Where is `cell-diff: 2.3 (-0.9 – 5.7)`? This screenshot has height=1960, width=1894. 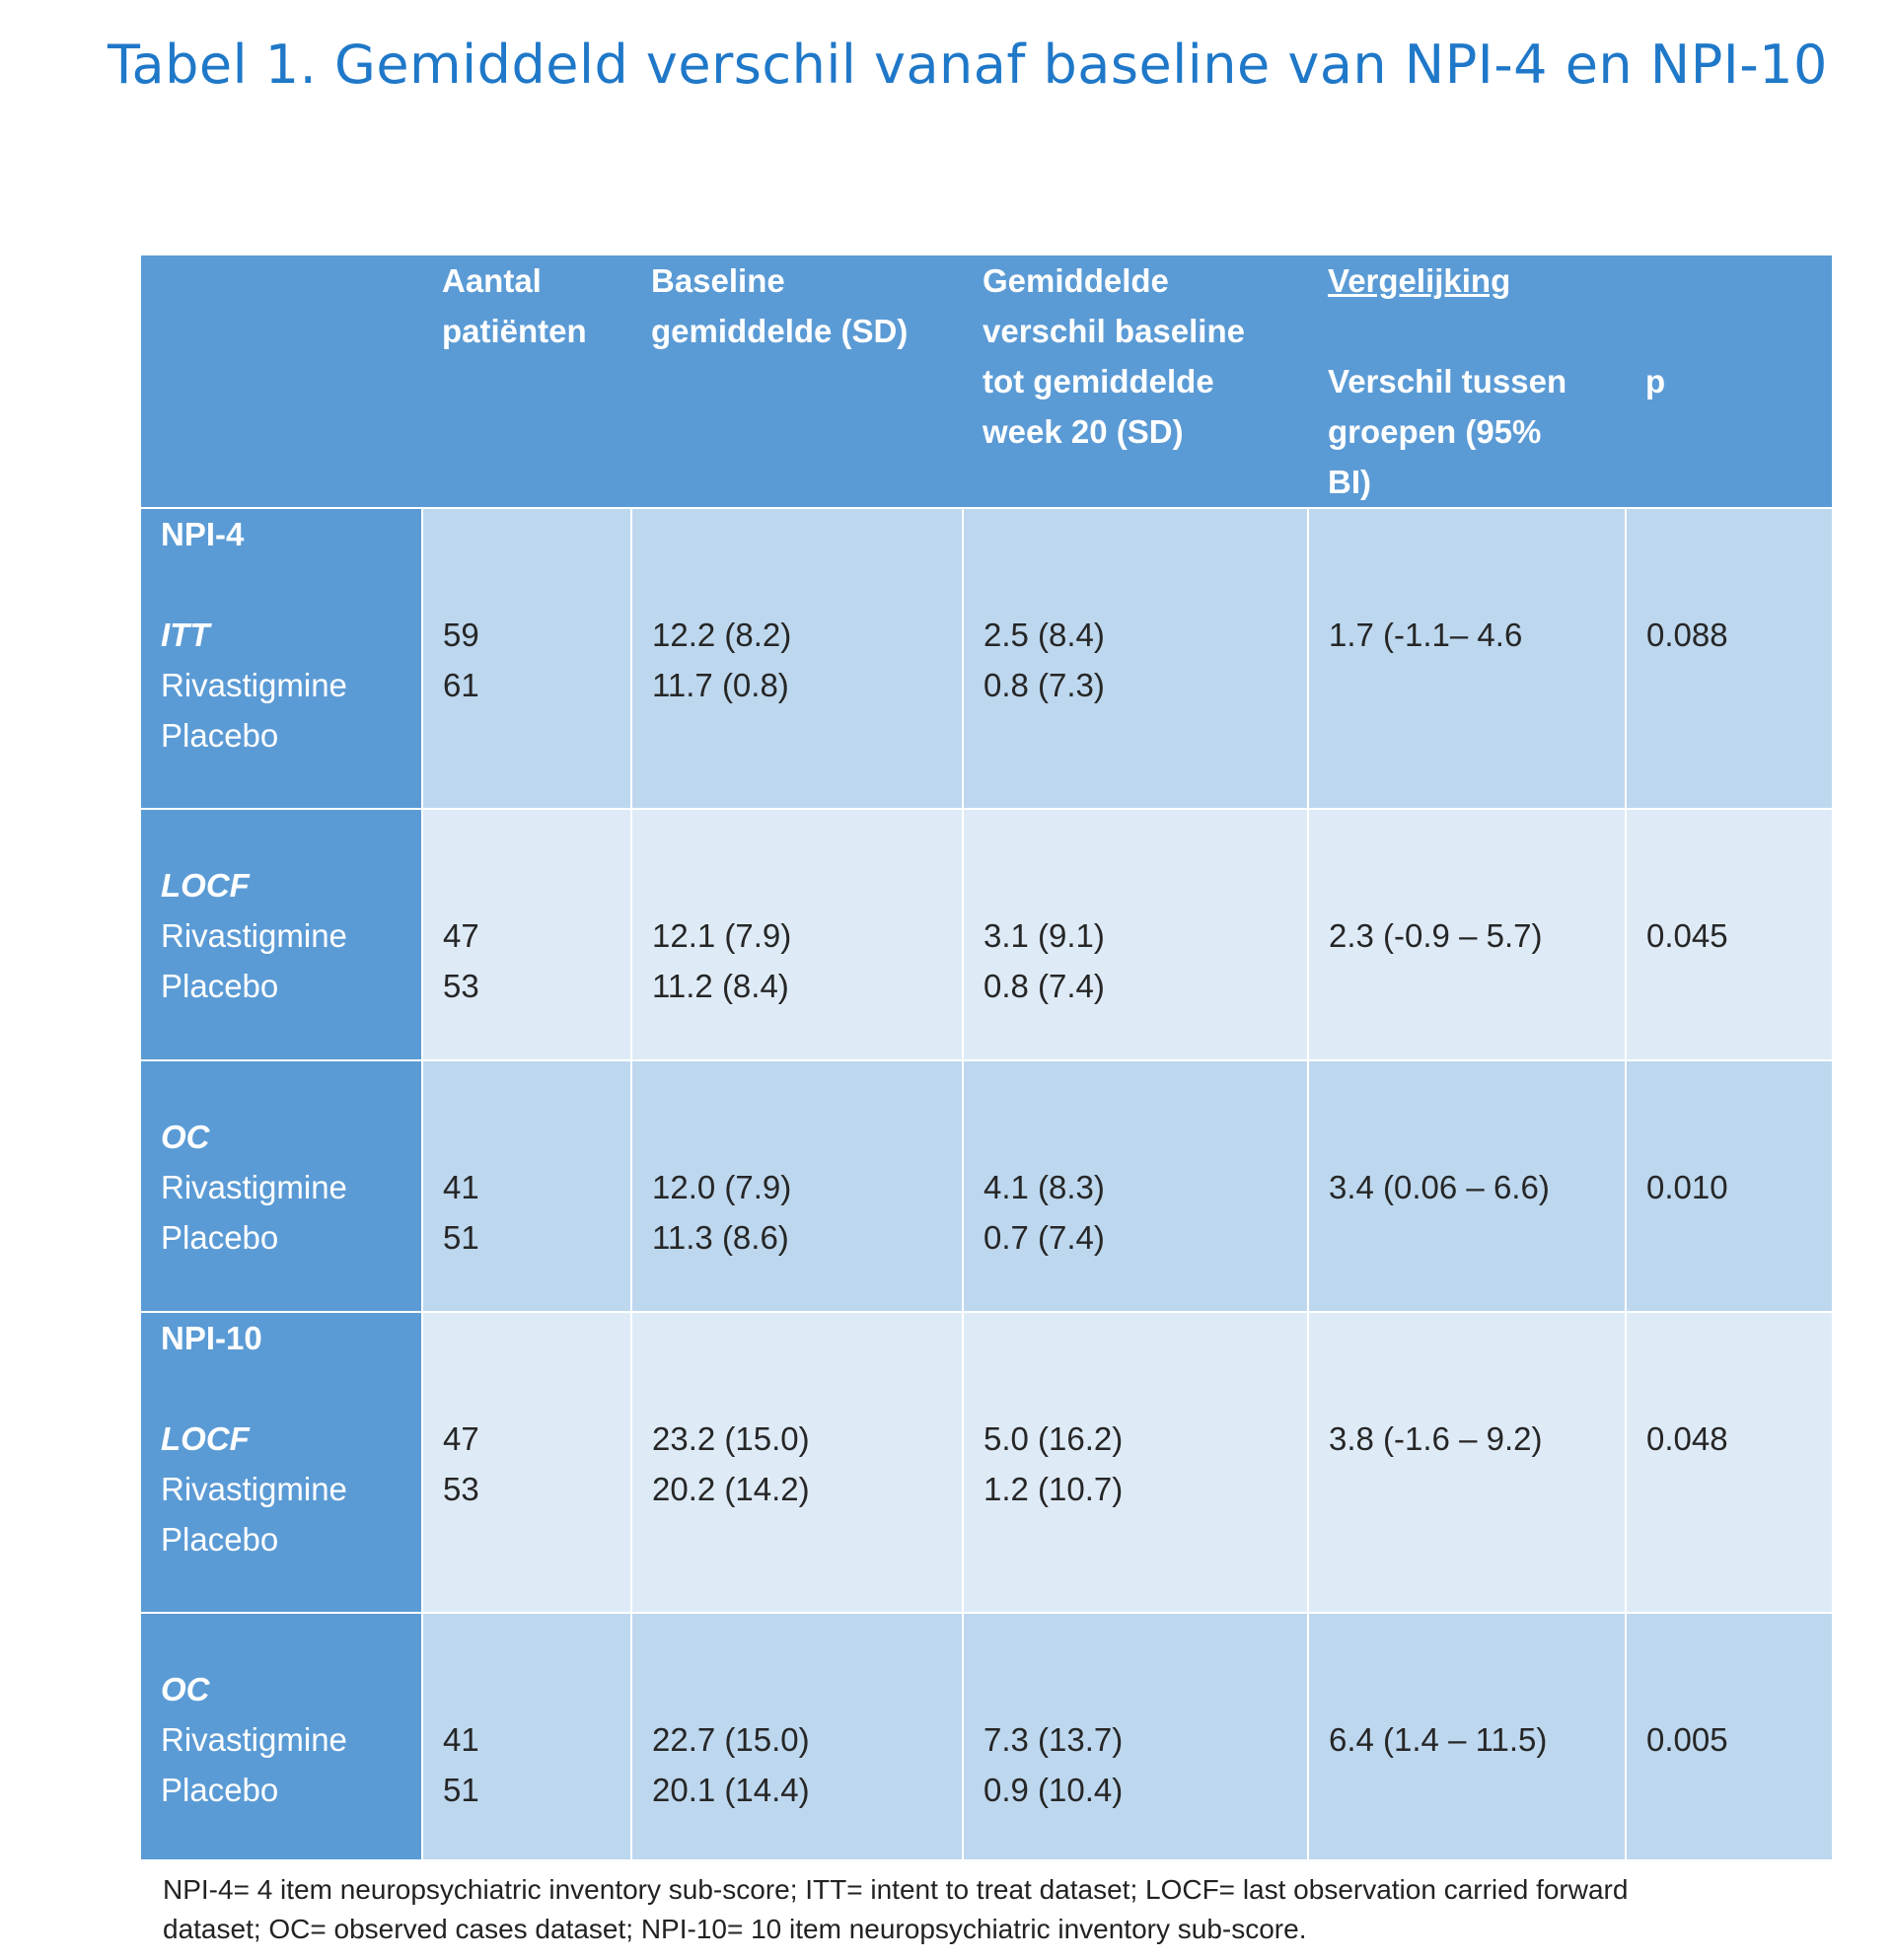
cell-diff: 2.3 (-0.9 – 5.7) is located at coordinates (1466, 935).